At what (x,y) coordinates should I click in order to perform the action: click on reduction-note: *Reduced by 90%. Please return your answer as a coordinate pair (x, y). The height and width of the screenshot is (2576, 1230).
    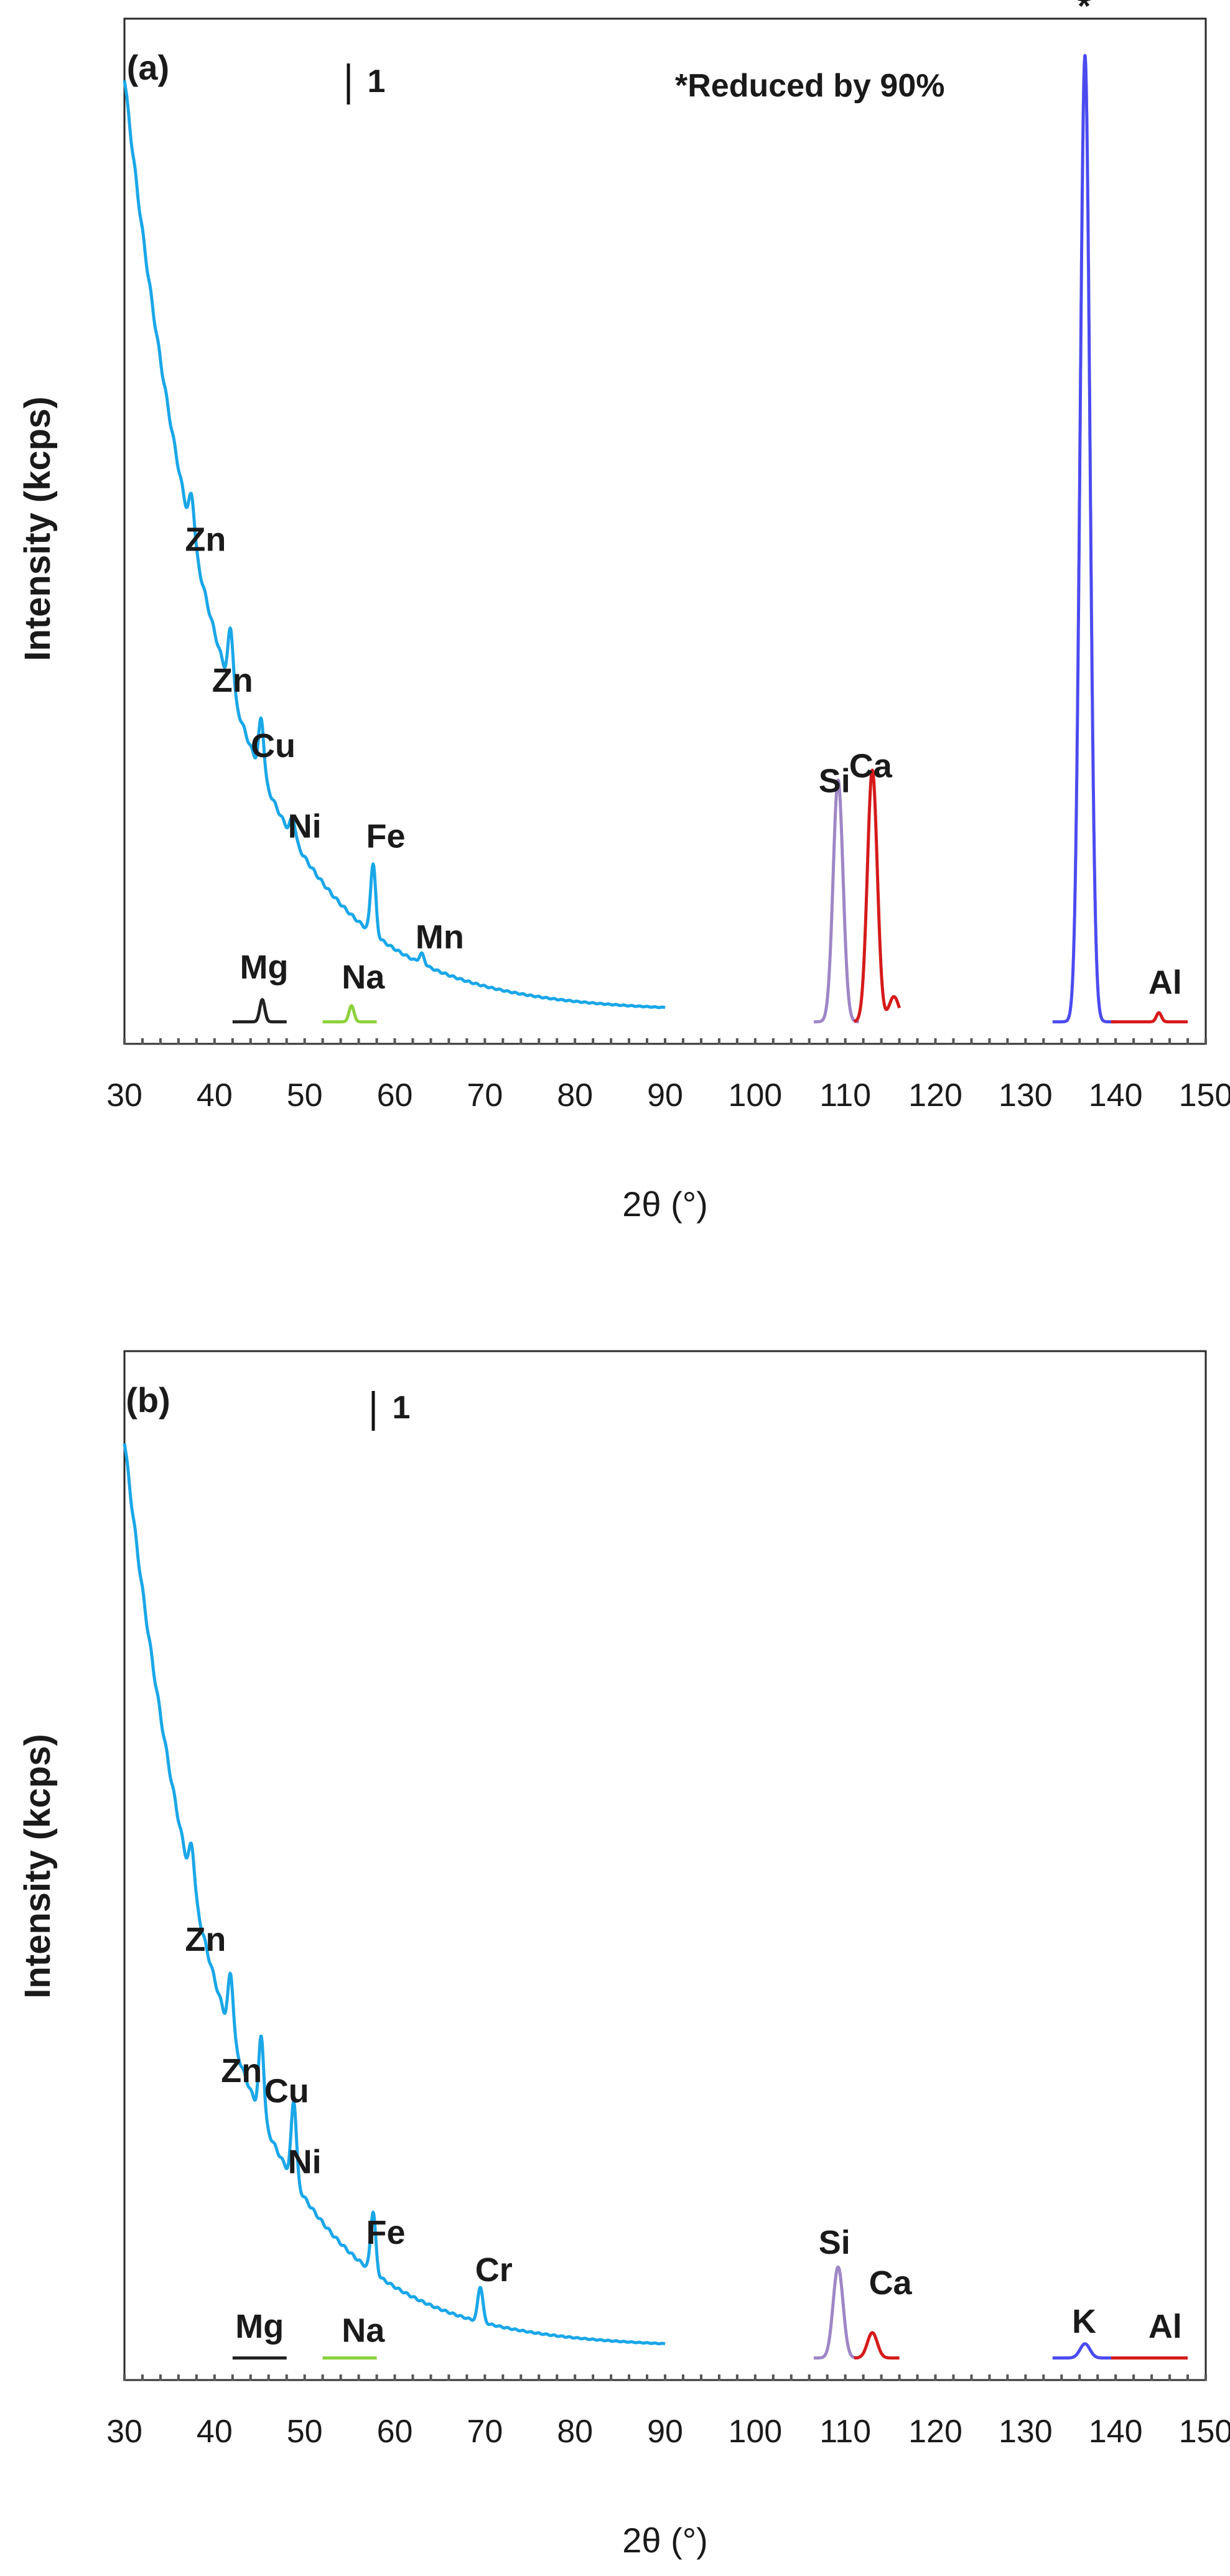
    Looking at the image, I should click on (810, 86).